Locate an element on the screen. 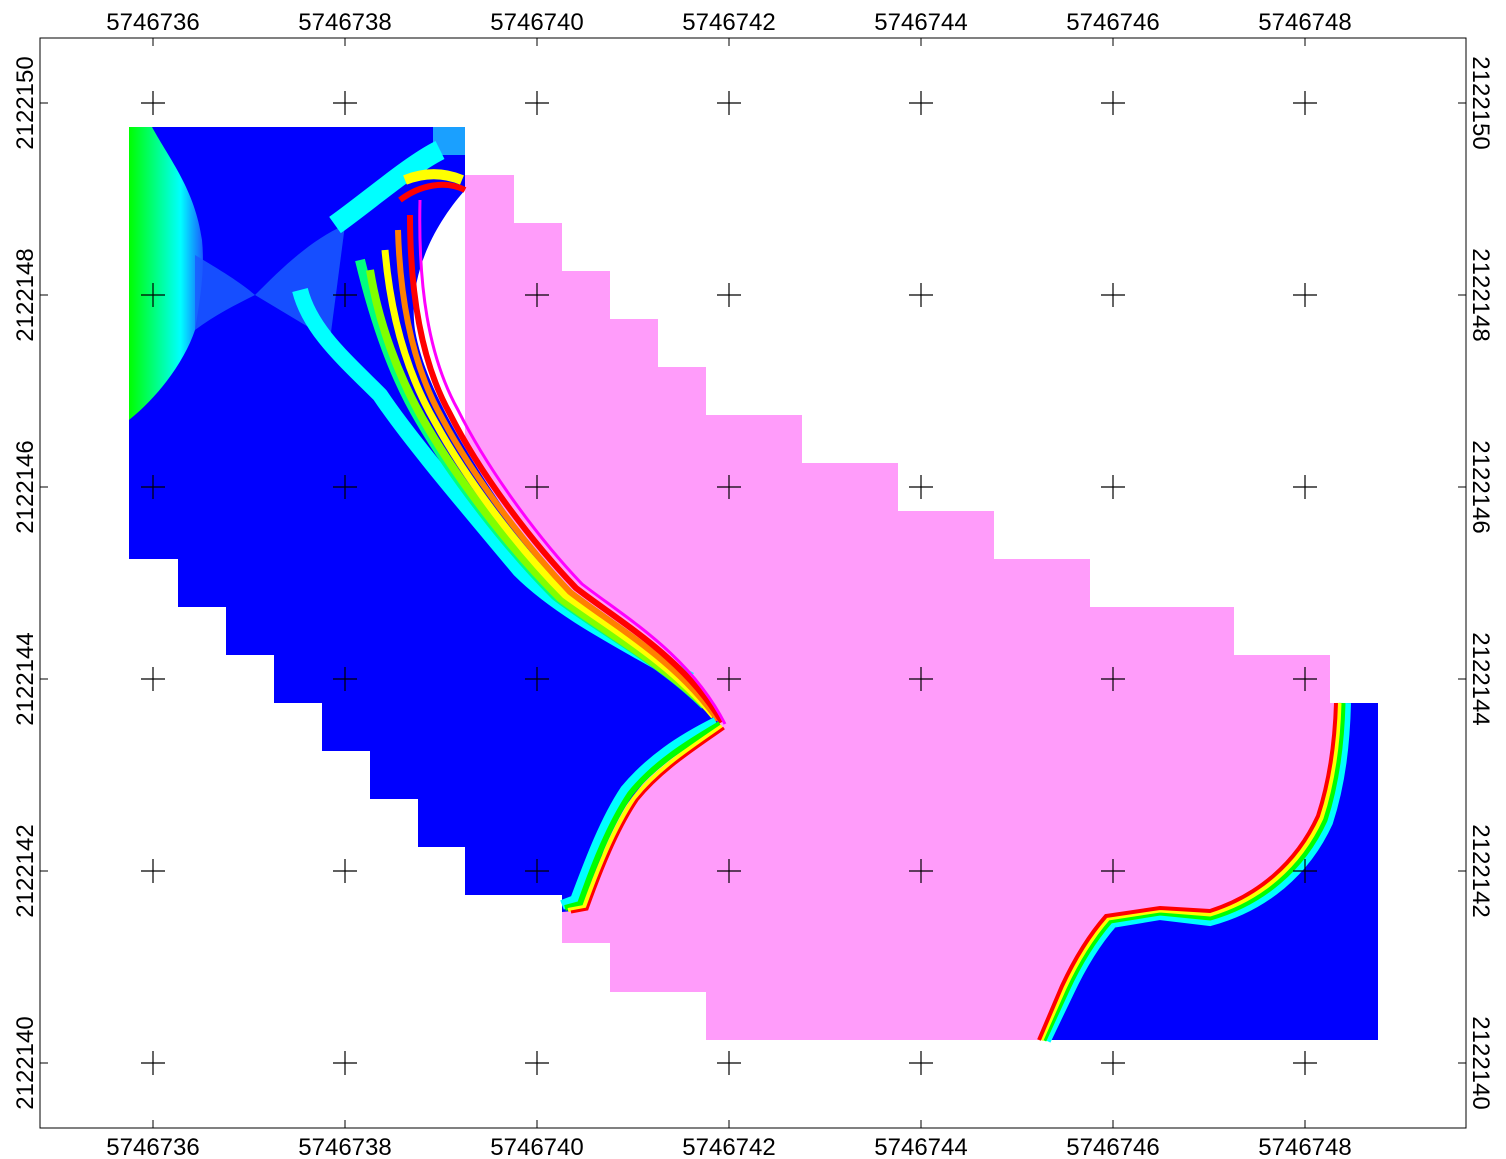 This screenshot has width=1506, height=1159. x-tick-label-top: 5746736 is located at coordinates (152, 22).